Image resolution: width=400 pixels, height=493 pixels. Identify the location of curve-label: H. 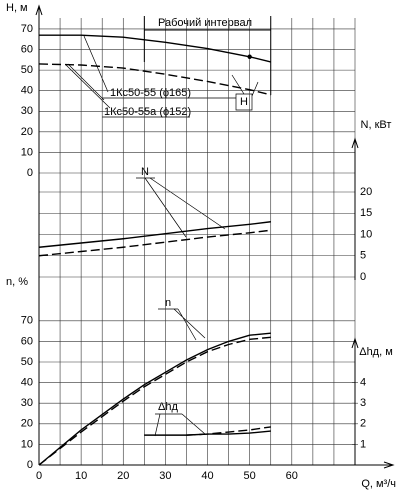
(244, 102).